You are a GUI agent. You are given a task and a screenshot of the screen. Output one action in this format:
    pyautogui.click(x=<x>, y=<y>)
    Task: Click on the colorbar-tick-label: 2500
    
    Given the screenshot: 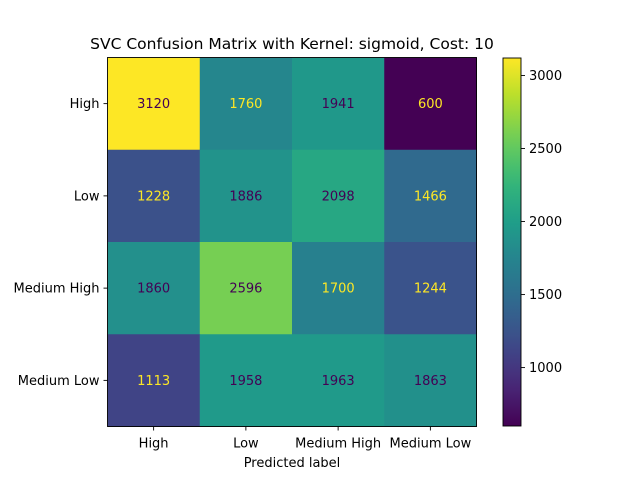 What is the action you would take?
    pyautogui.click(x=545, y=149)
    